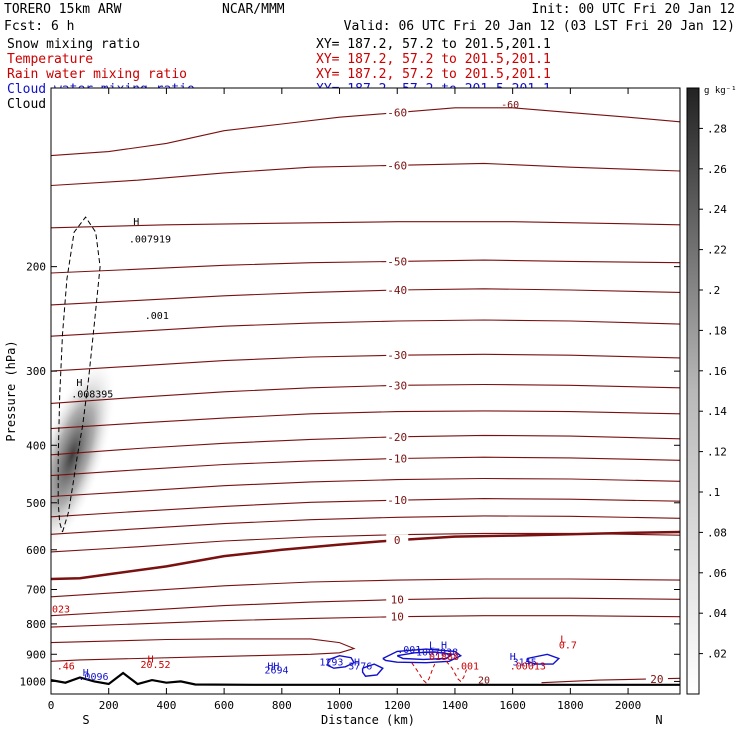  I want to click on x-tick-label: 600, so click(224, 705).